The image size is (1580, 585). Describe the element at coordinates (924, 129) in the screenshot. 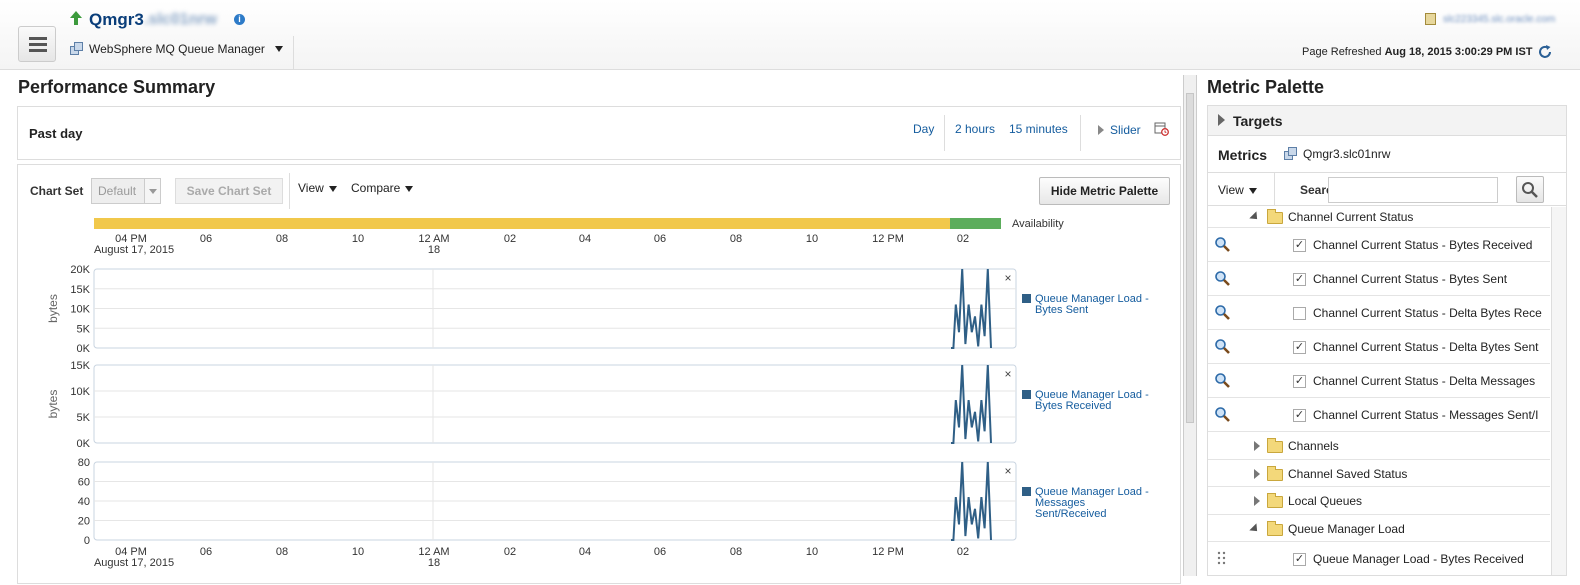

I see `range-day-link: Day` at that location.